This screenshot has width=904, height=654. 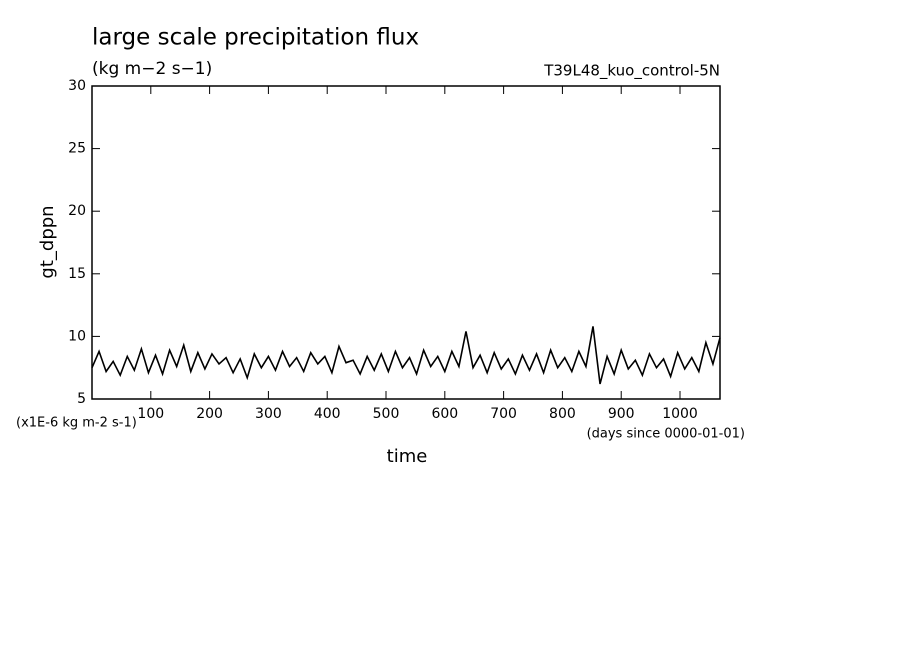 I want to click on x-tick-label: 800, so click(x=562, y=414).